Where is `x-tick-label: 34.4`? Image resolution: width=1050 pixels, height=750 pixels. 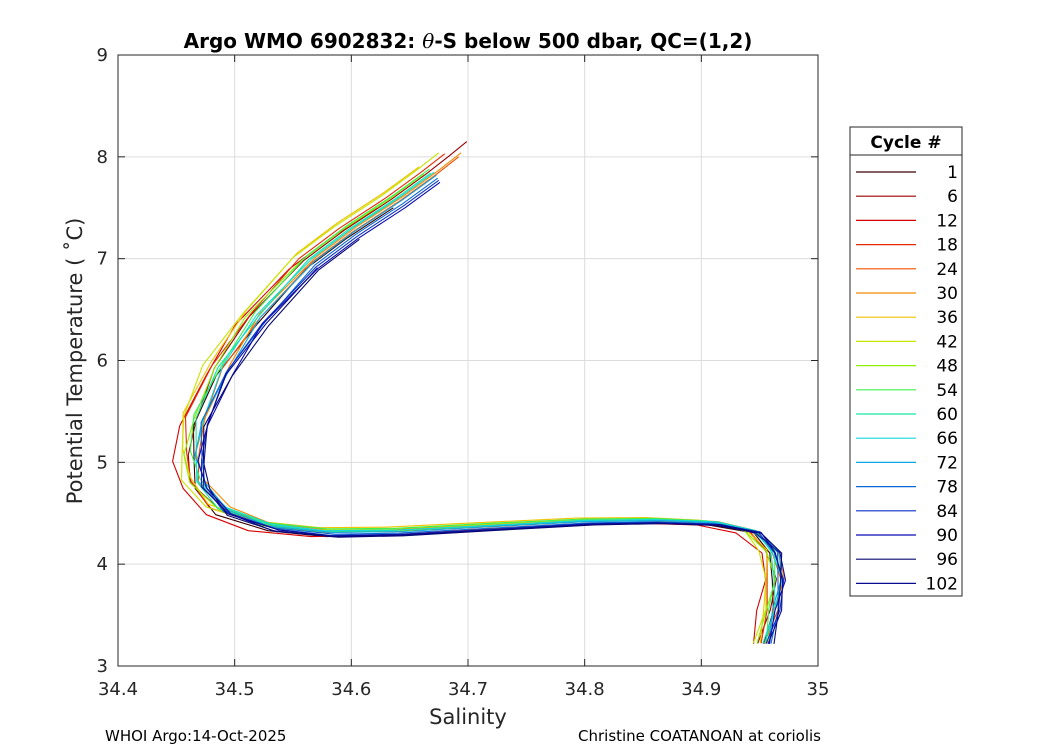
x-tick-label: 34.4 is located at coordinates (118, 689).